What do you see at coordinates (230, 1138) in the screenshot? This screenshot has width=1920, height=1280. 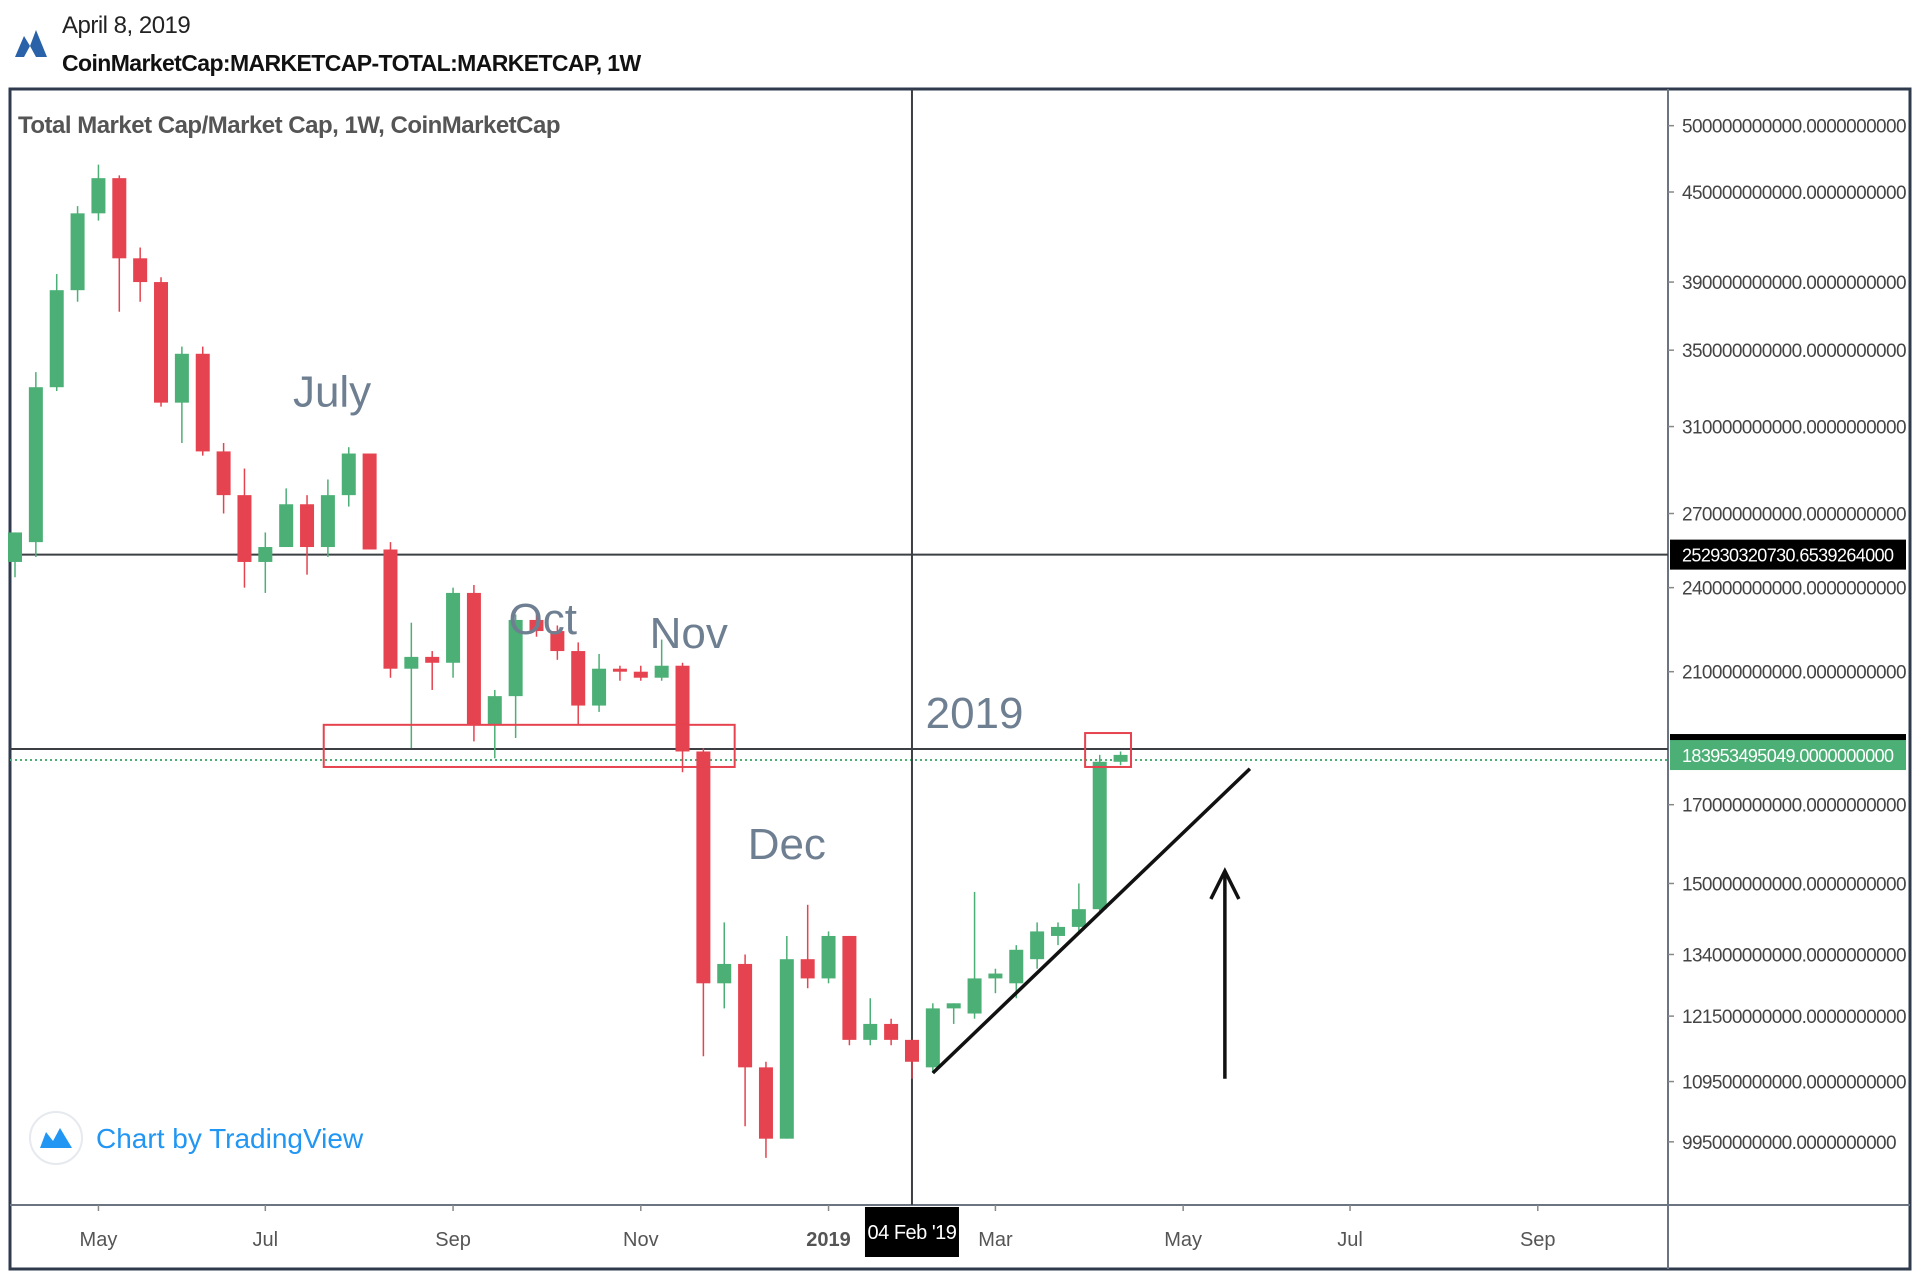 I see `watermark-text: Chart by TradingView` at bounding box center [230, 1138].